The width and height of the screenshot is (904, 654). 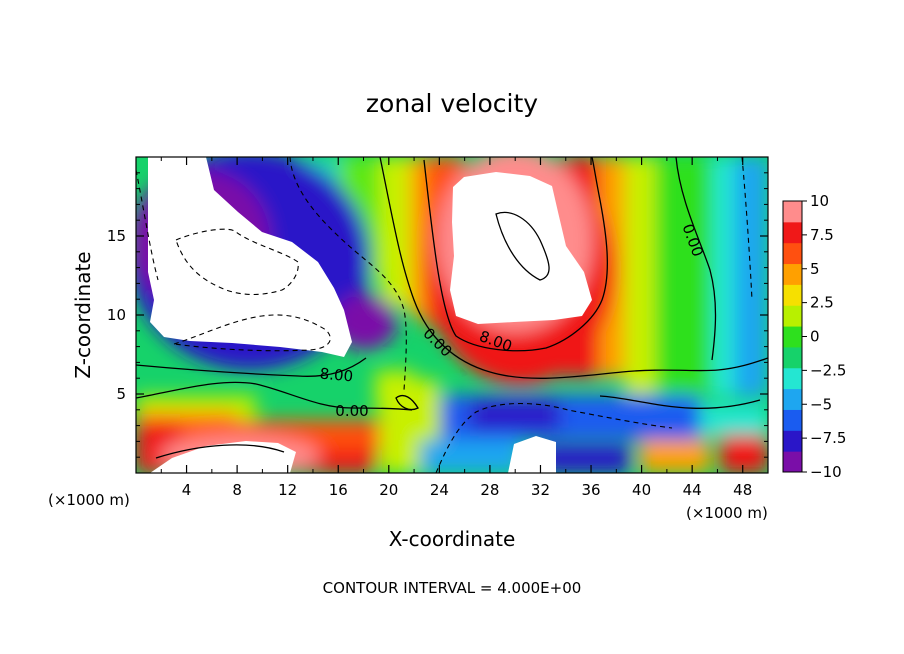 I want to click on colorbar: 10 7.5 5 2.5 0 −2.5 −5 −7.5 −10, so click(x=814, y=336).